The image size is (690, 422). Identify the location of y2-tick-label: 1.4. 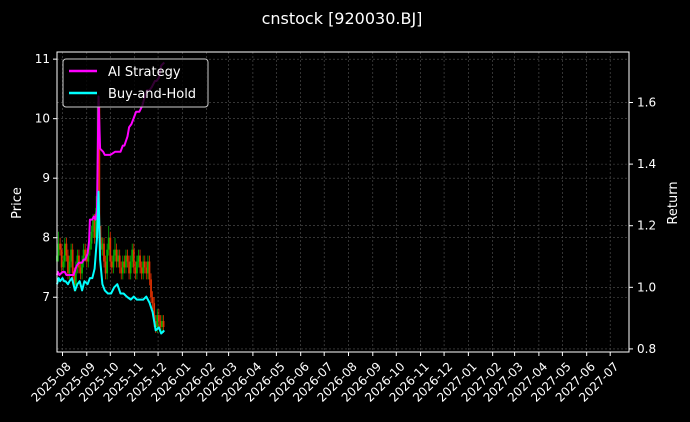
(646, 164).